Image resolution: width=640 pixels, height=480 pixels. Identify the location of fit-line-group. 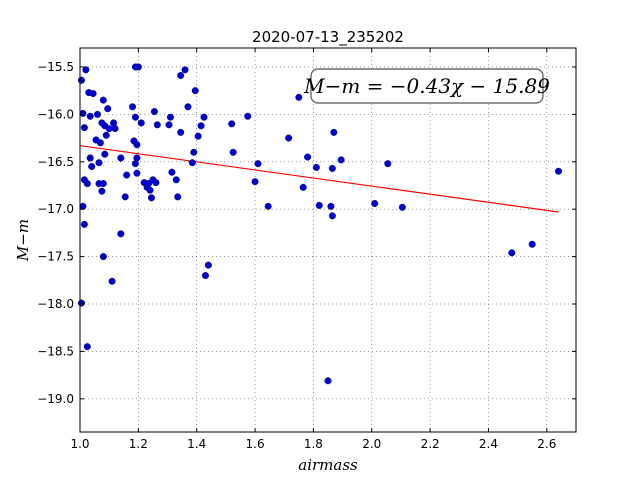
(319, 179).